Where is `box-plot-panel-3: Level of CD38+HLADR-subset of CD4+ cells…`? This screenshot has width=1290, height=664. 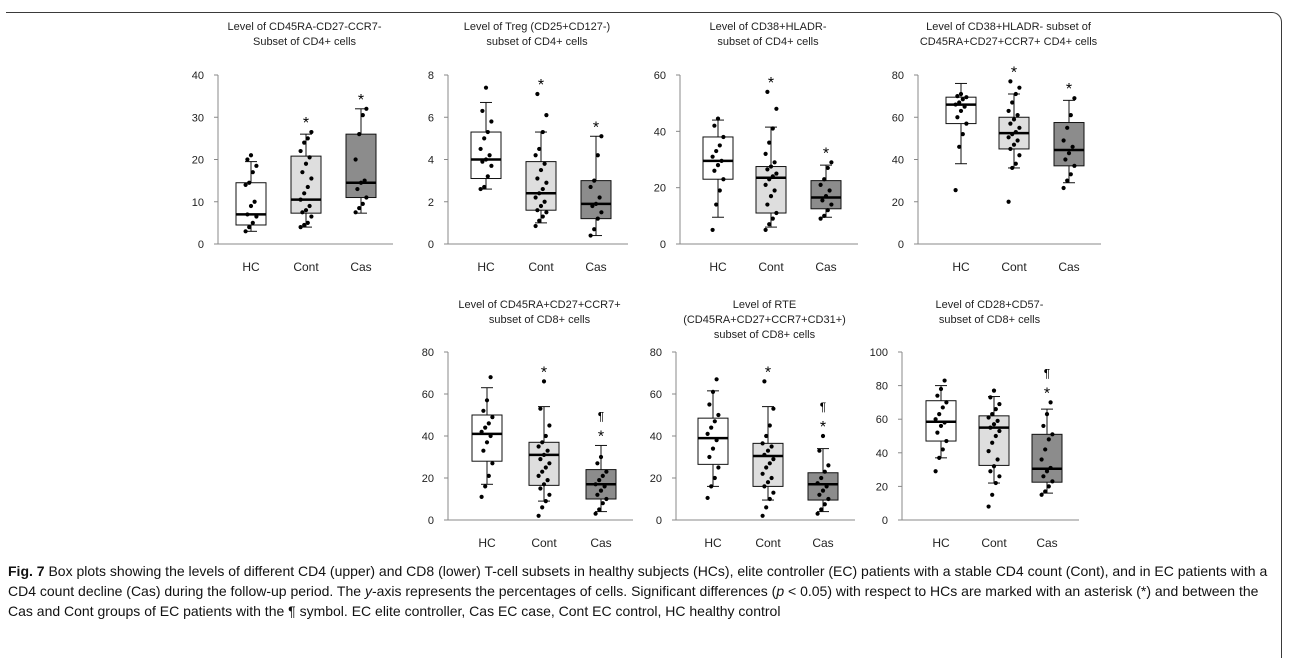
box-plot-panel-3: Level of CD38+HLADR-subset of CD4+ cells… is located at coordinates (756, 147).